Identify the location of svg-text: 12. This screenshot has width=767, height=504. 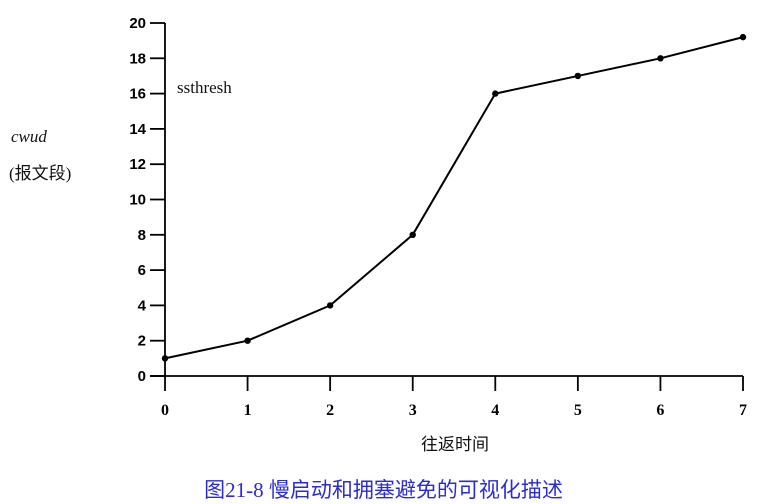
(137, 164).